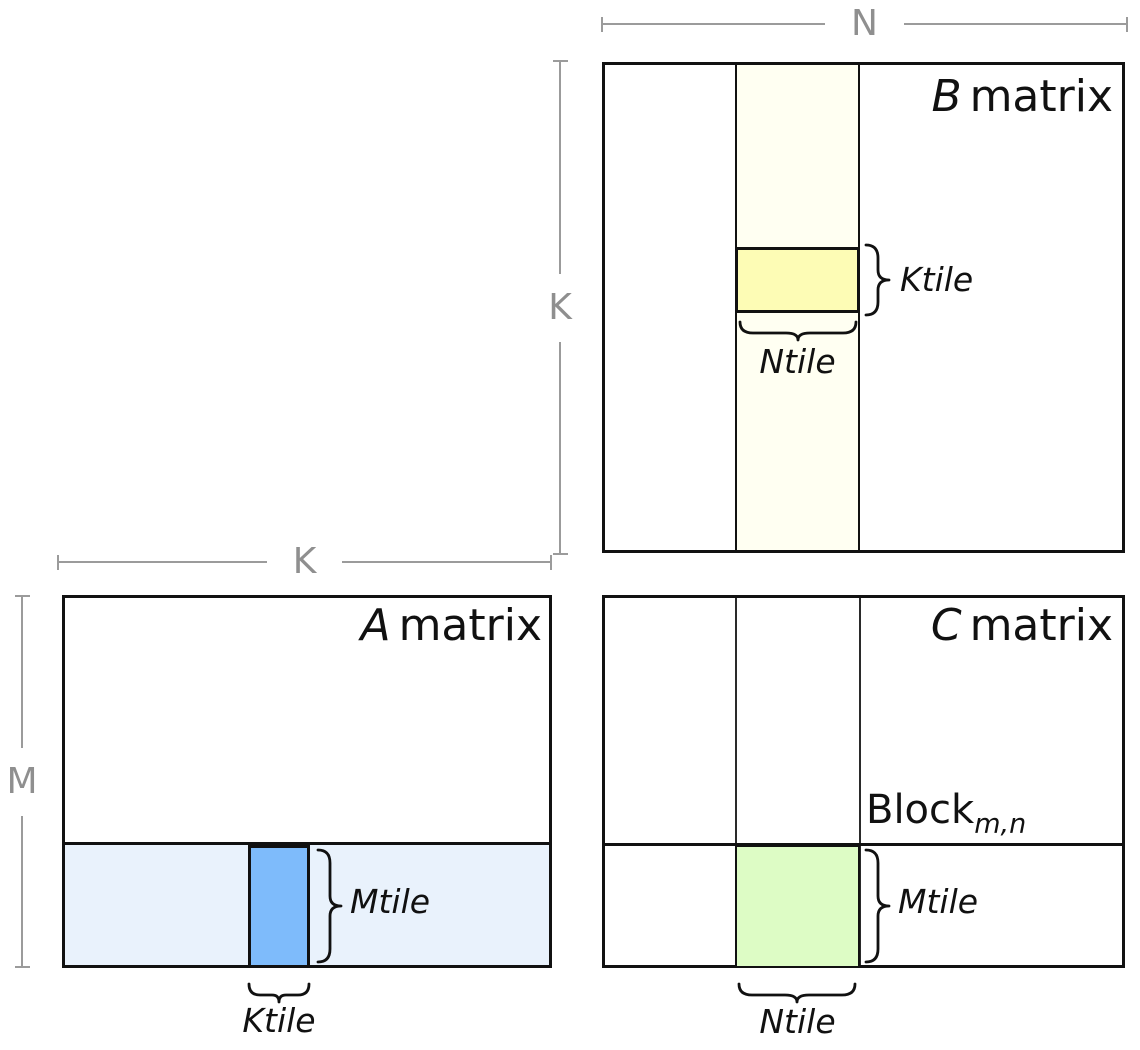 This screenshot has width=1140, height=1050. I want to click on dimension-line-k-above-a: K, so click(305, 561).